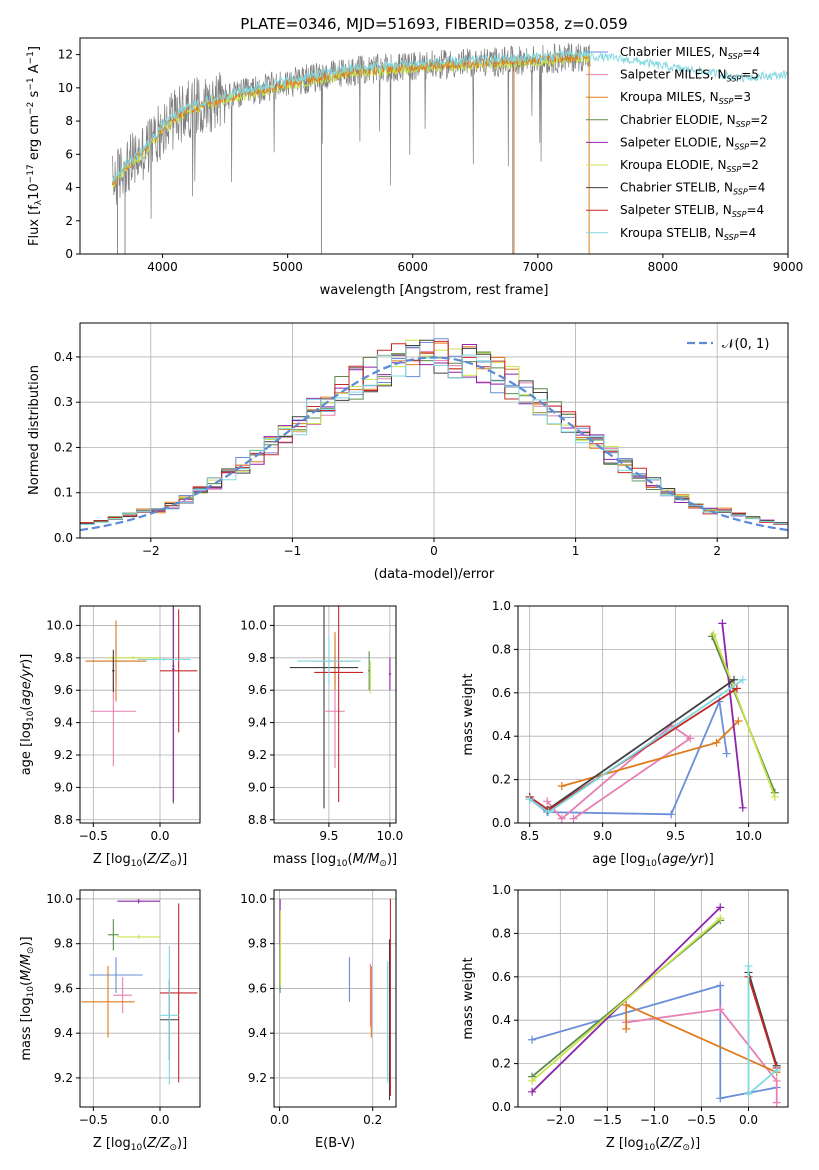 This screenshot has width=819, height=1170. Describe the element at coordinates (717, 551) in the screenshot. I see `x-tick-label: 2` at that location.